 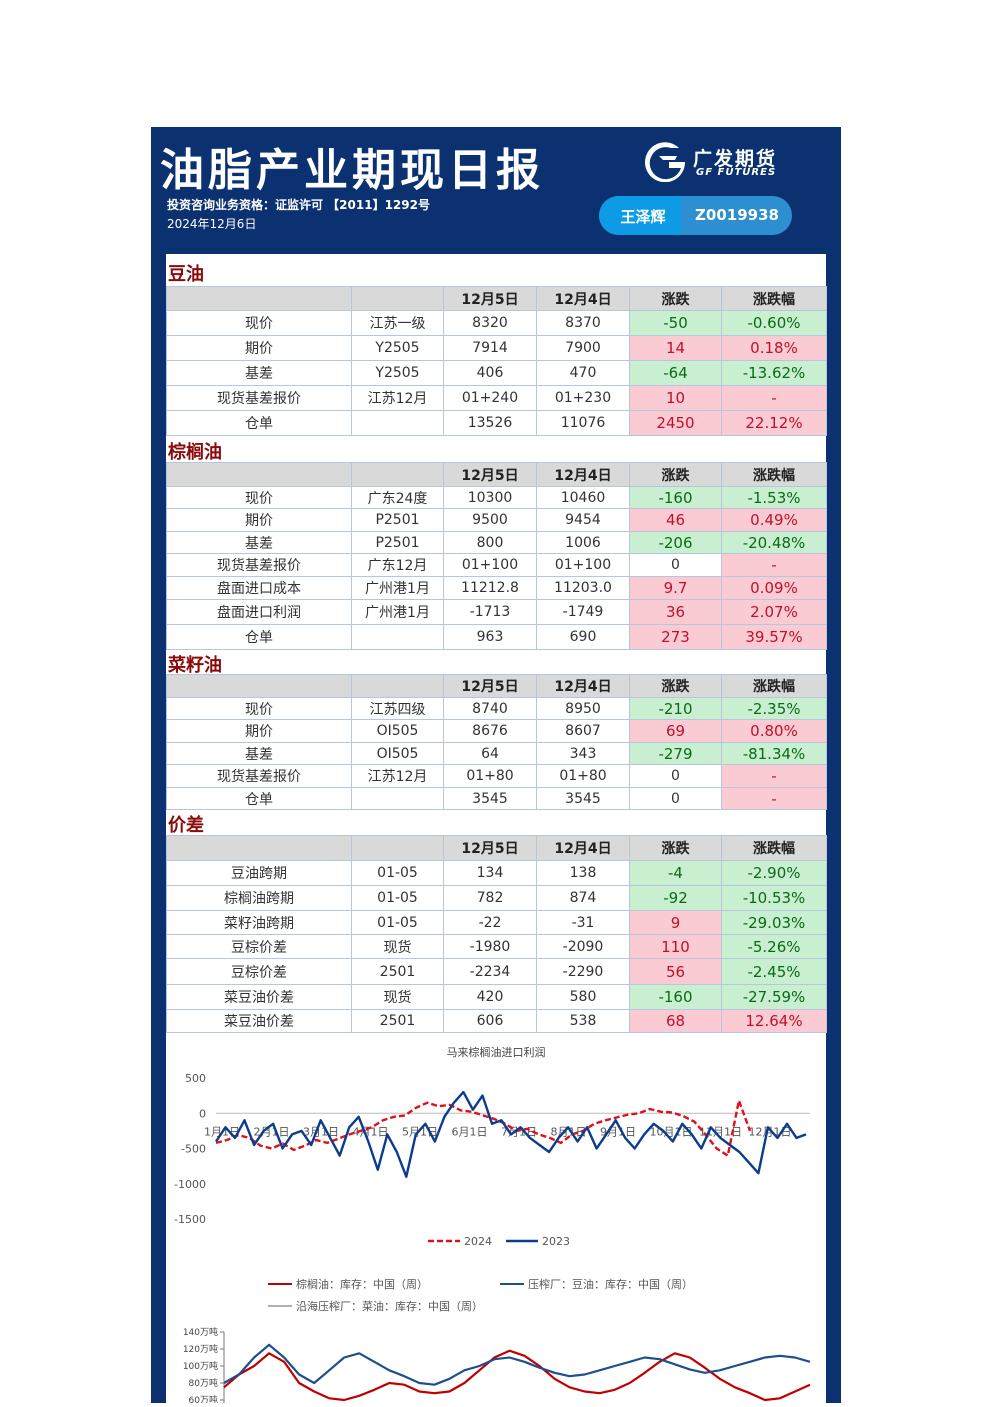 I want to click on y-tick-label: -500, so click(x=193, y=1149).